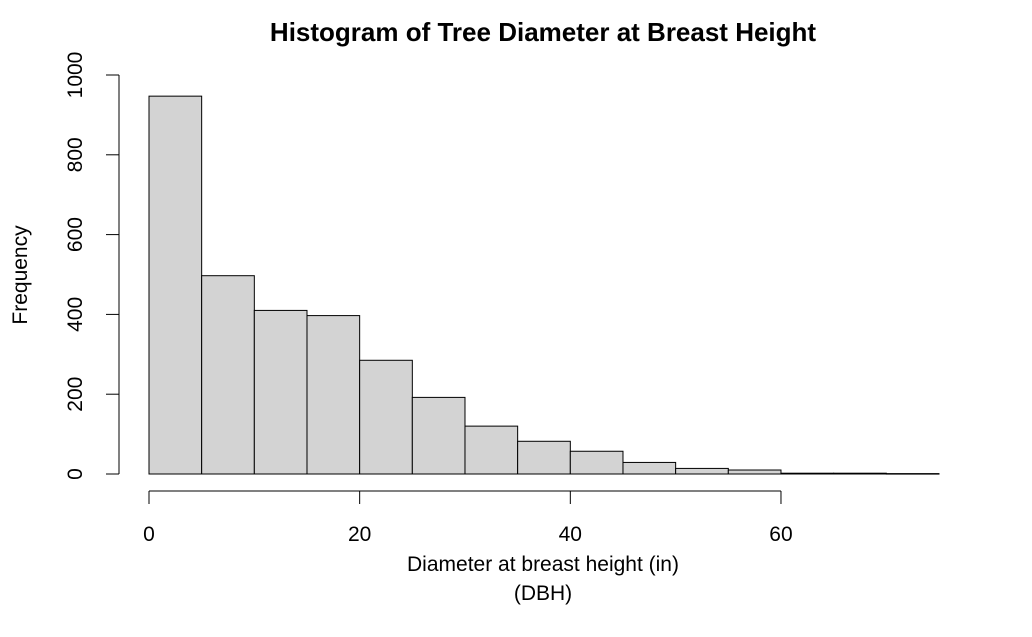 The width and height of the screenshot is (1032, 637). What do you see at coordinates (543, 564) in the screenshot?
I see `x-axis-label: Diameter at breast height (in)` at bounding box center [543, 564].